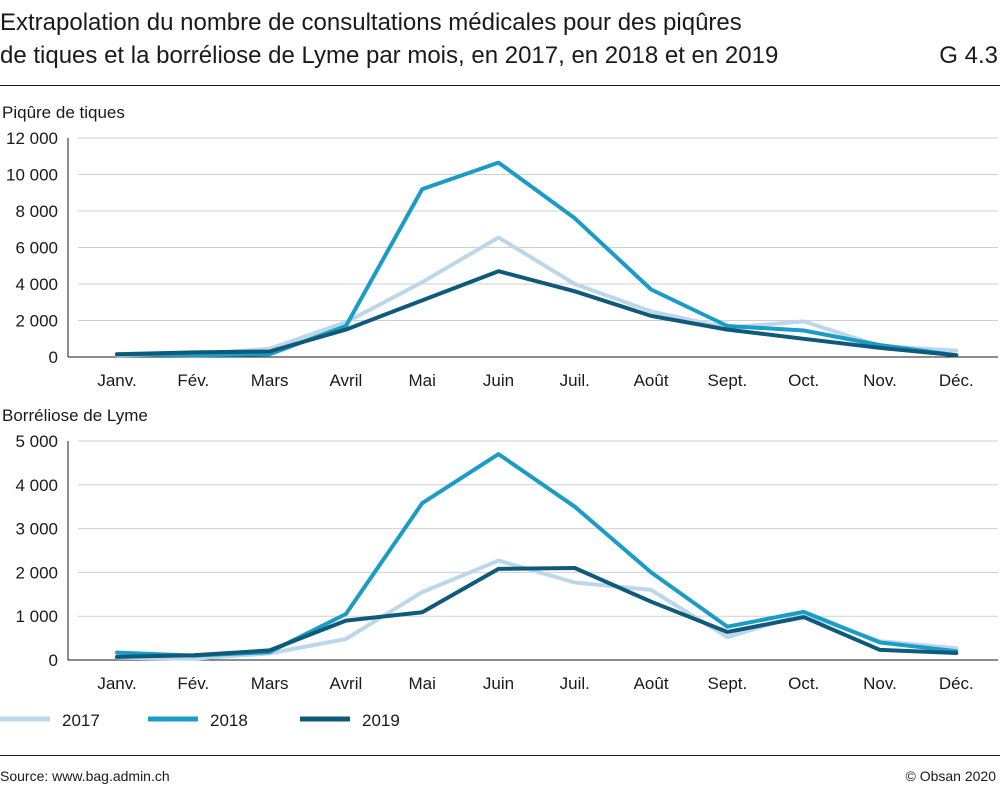 Image resolution: width=1000 pixels, height=790 pixels. What do you see at coordinates (75, 415) in the screenshot?
I see `panel-title-lyme: Borréliose de Lyme` at bounding box center [75, 415].